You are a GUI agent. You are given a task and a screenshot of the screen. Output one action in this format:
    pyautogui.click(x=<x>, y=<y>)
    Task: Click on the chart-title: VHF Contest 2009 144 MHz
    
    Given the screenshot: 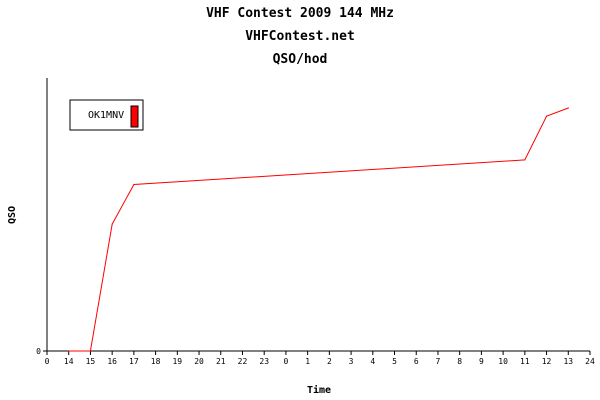 What is the action you would take?
    pyautogui.click(x=300, y=13)
    